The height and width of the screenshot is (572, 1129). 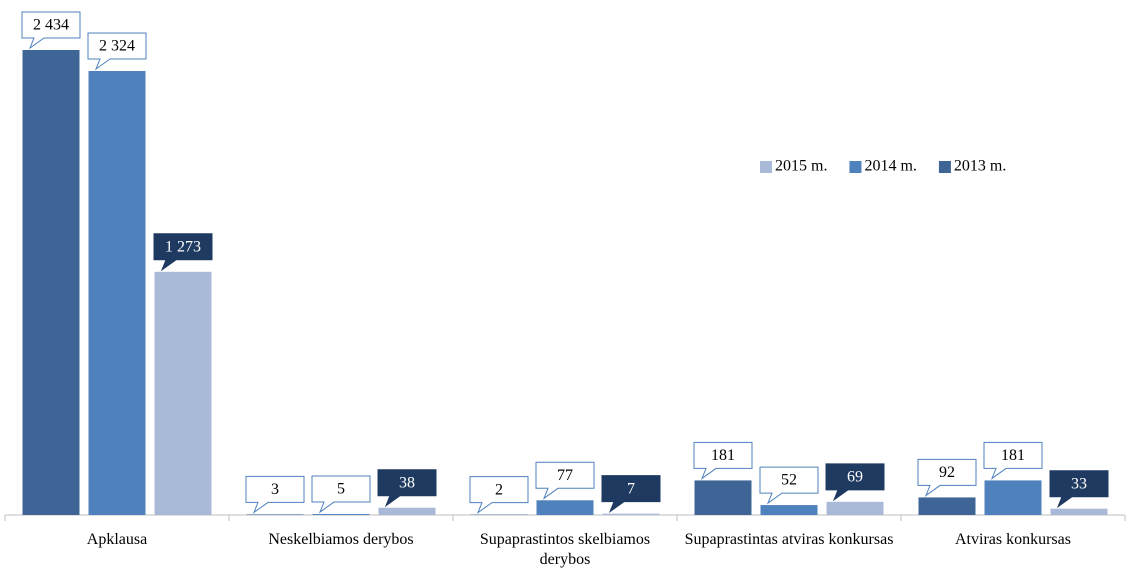 I want to click on legend-label: 2013 m., so click(x=980, y=166).